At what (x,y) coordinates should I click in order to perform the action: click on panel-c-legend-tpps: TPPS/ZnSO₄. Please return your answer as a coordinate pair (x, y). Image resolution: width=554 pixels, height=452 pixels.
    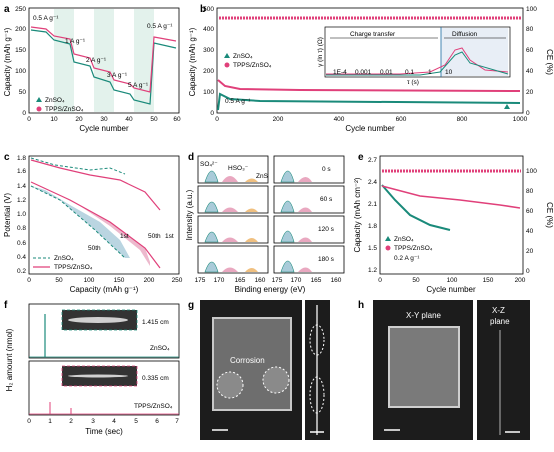
    Looking at the image, I should click on (73, 267).